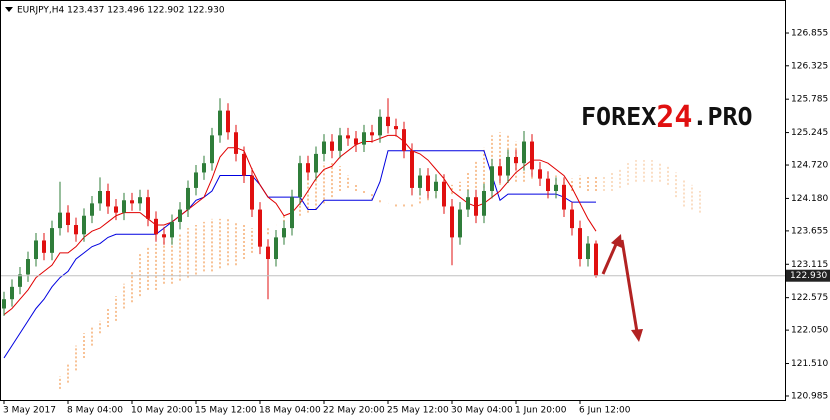 The image size is (830, 420). I want to click on logo-part: .PRO, so click(722, 116).